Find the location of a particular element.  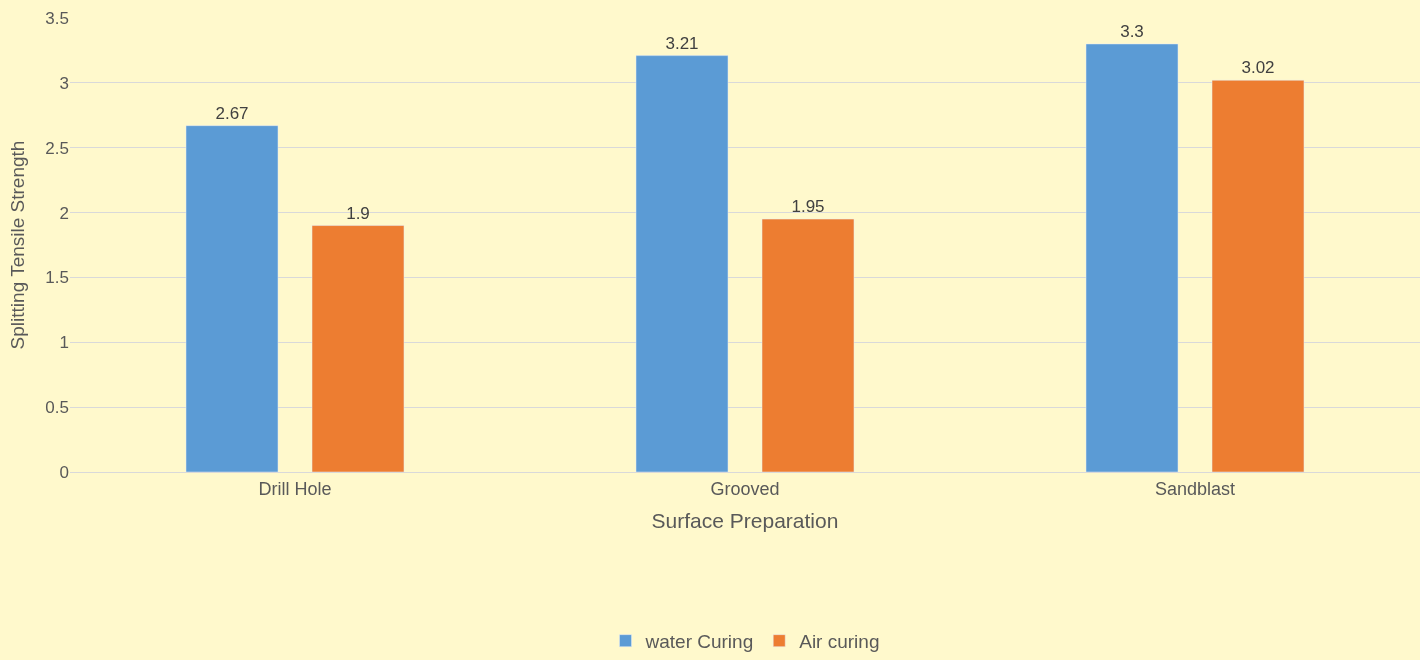

y-tick-label: 1 is located at coordinates (64, 343).